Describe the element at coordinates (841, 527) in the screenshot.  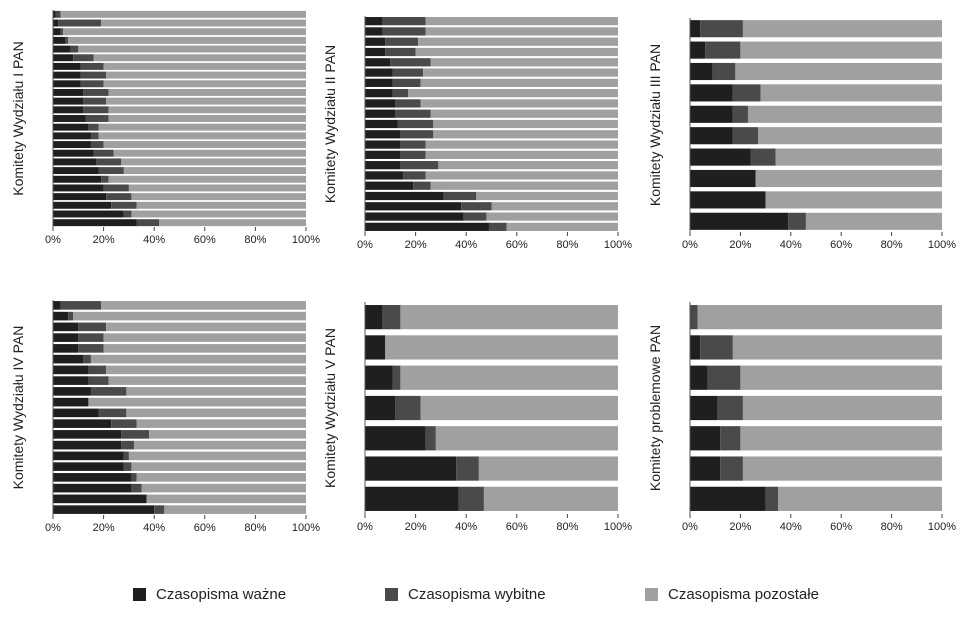
I see `x-tick-label: 60%` at that location.